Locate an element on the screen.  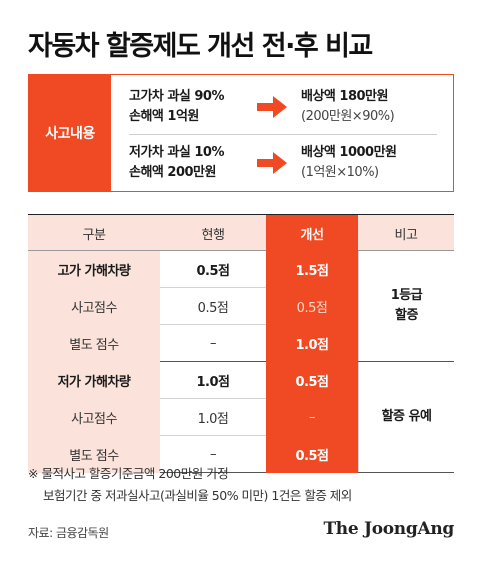
header-category: 구분 is located at coordinates (94, 235).